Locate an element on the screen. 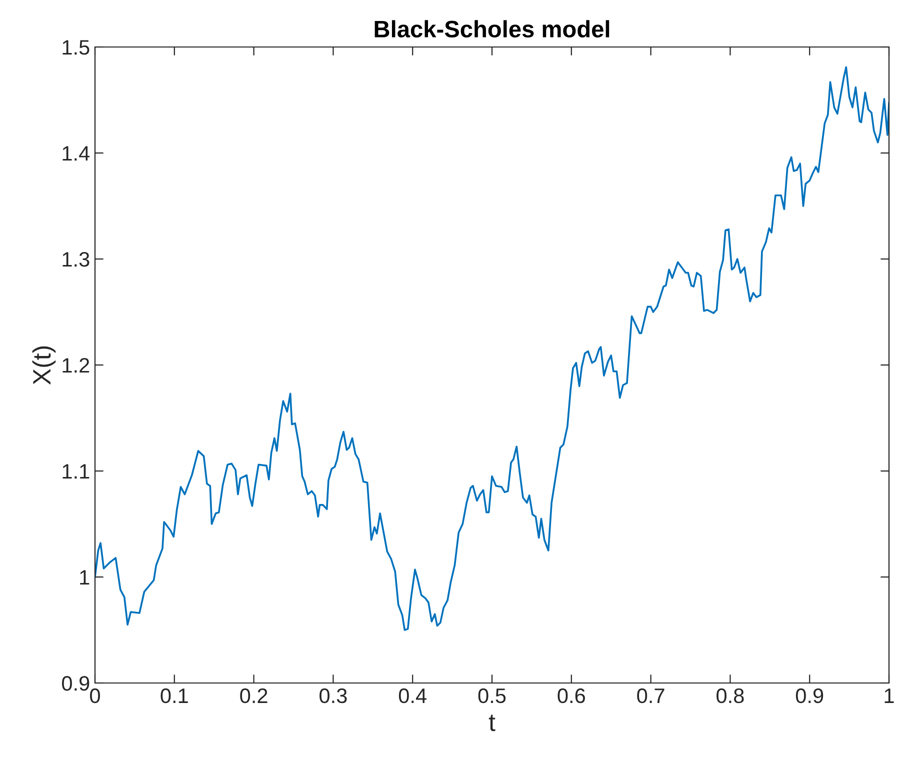  x-tick-label: 1 is located at coordinates (889, 695).